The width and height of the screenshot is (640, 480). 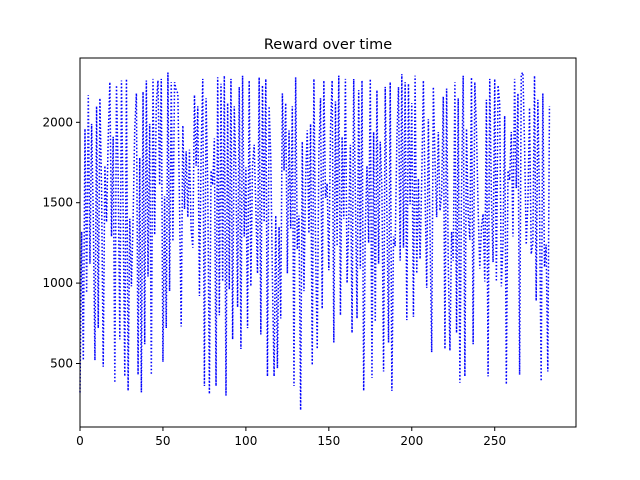 What do you see at coordinates (494, 441) in the screenshot?
I see `x-tick-label: 250` at bounding box center [494, 441].